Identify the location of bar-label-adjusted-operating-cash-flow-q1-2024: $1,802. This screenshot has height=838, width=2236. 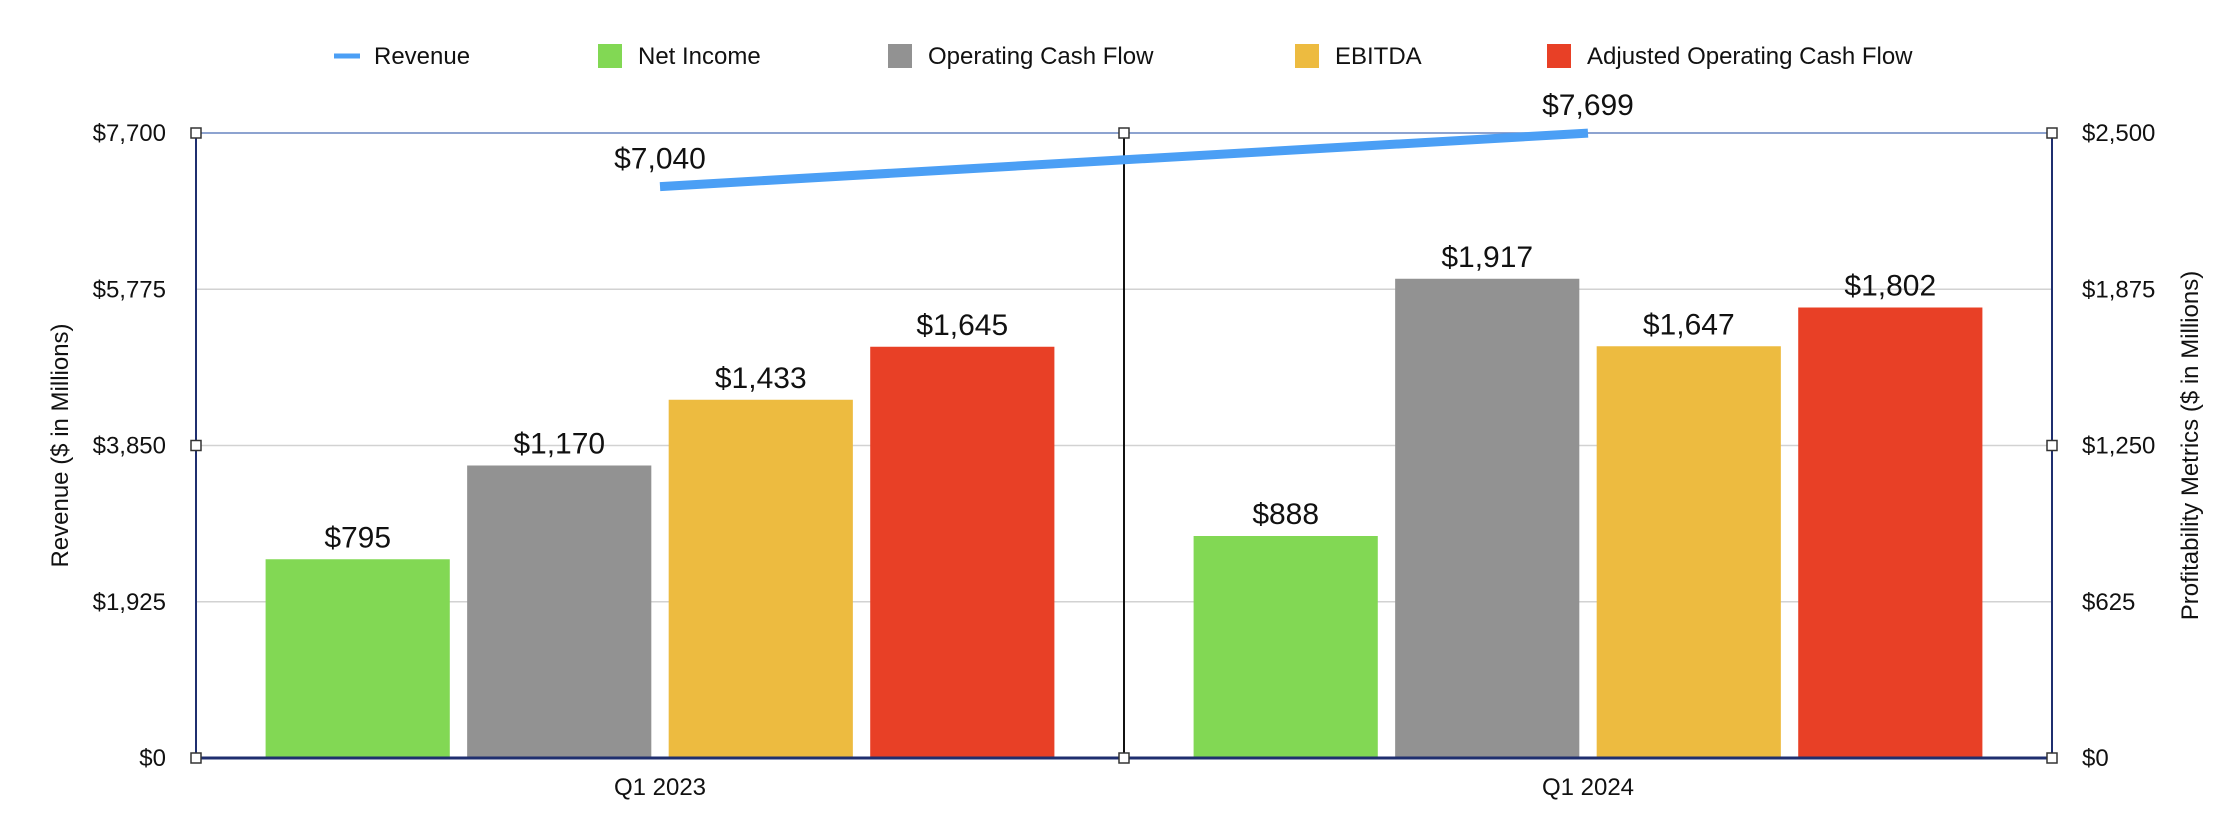
(1890, 286).